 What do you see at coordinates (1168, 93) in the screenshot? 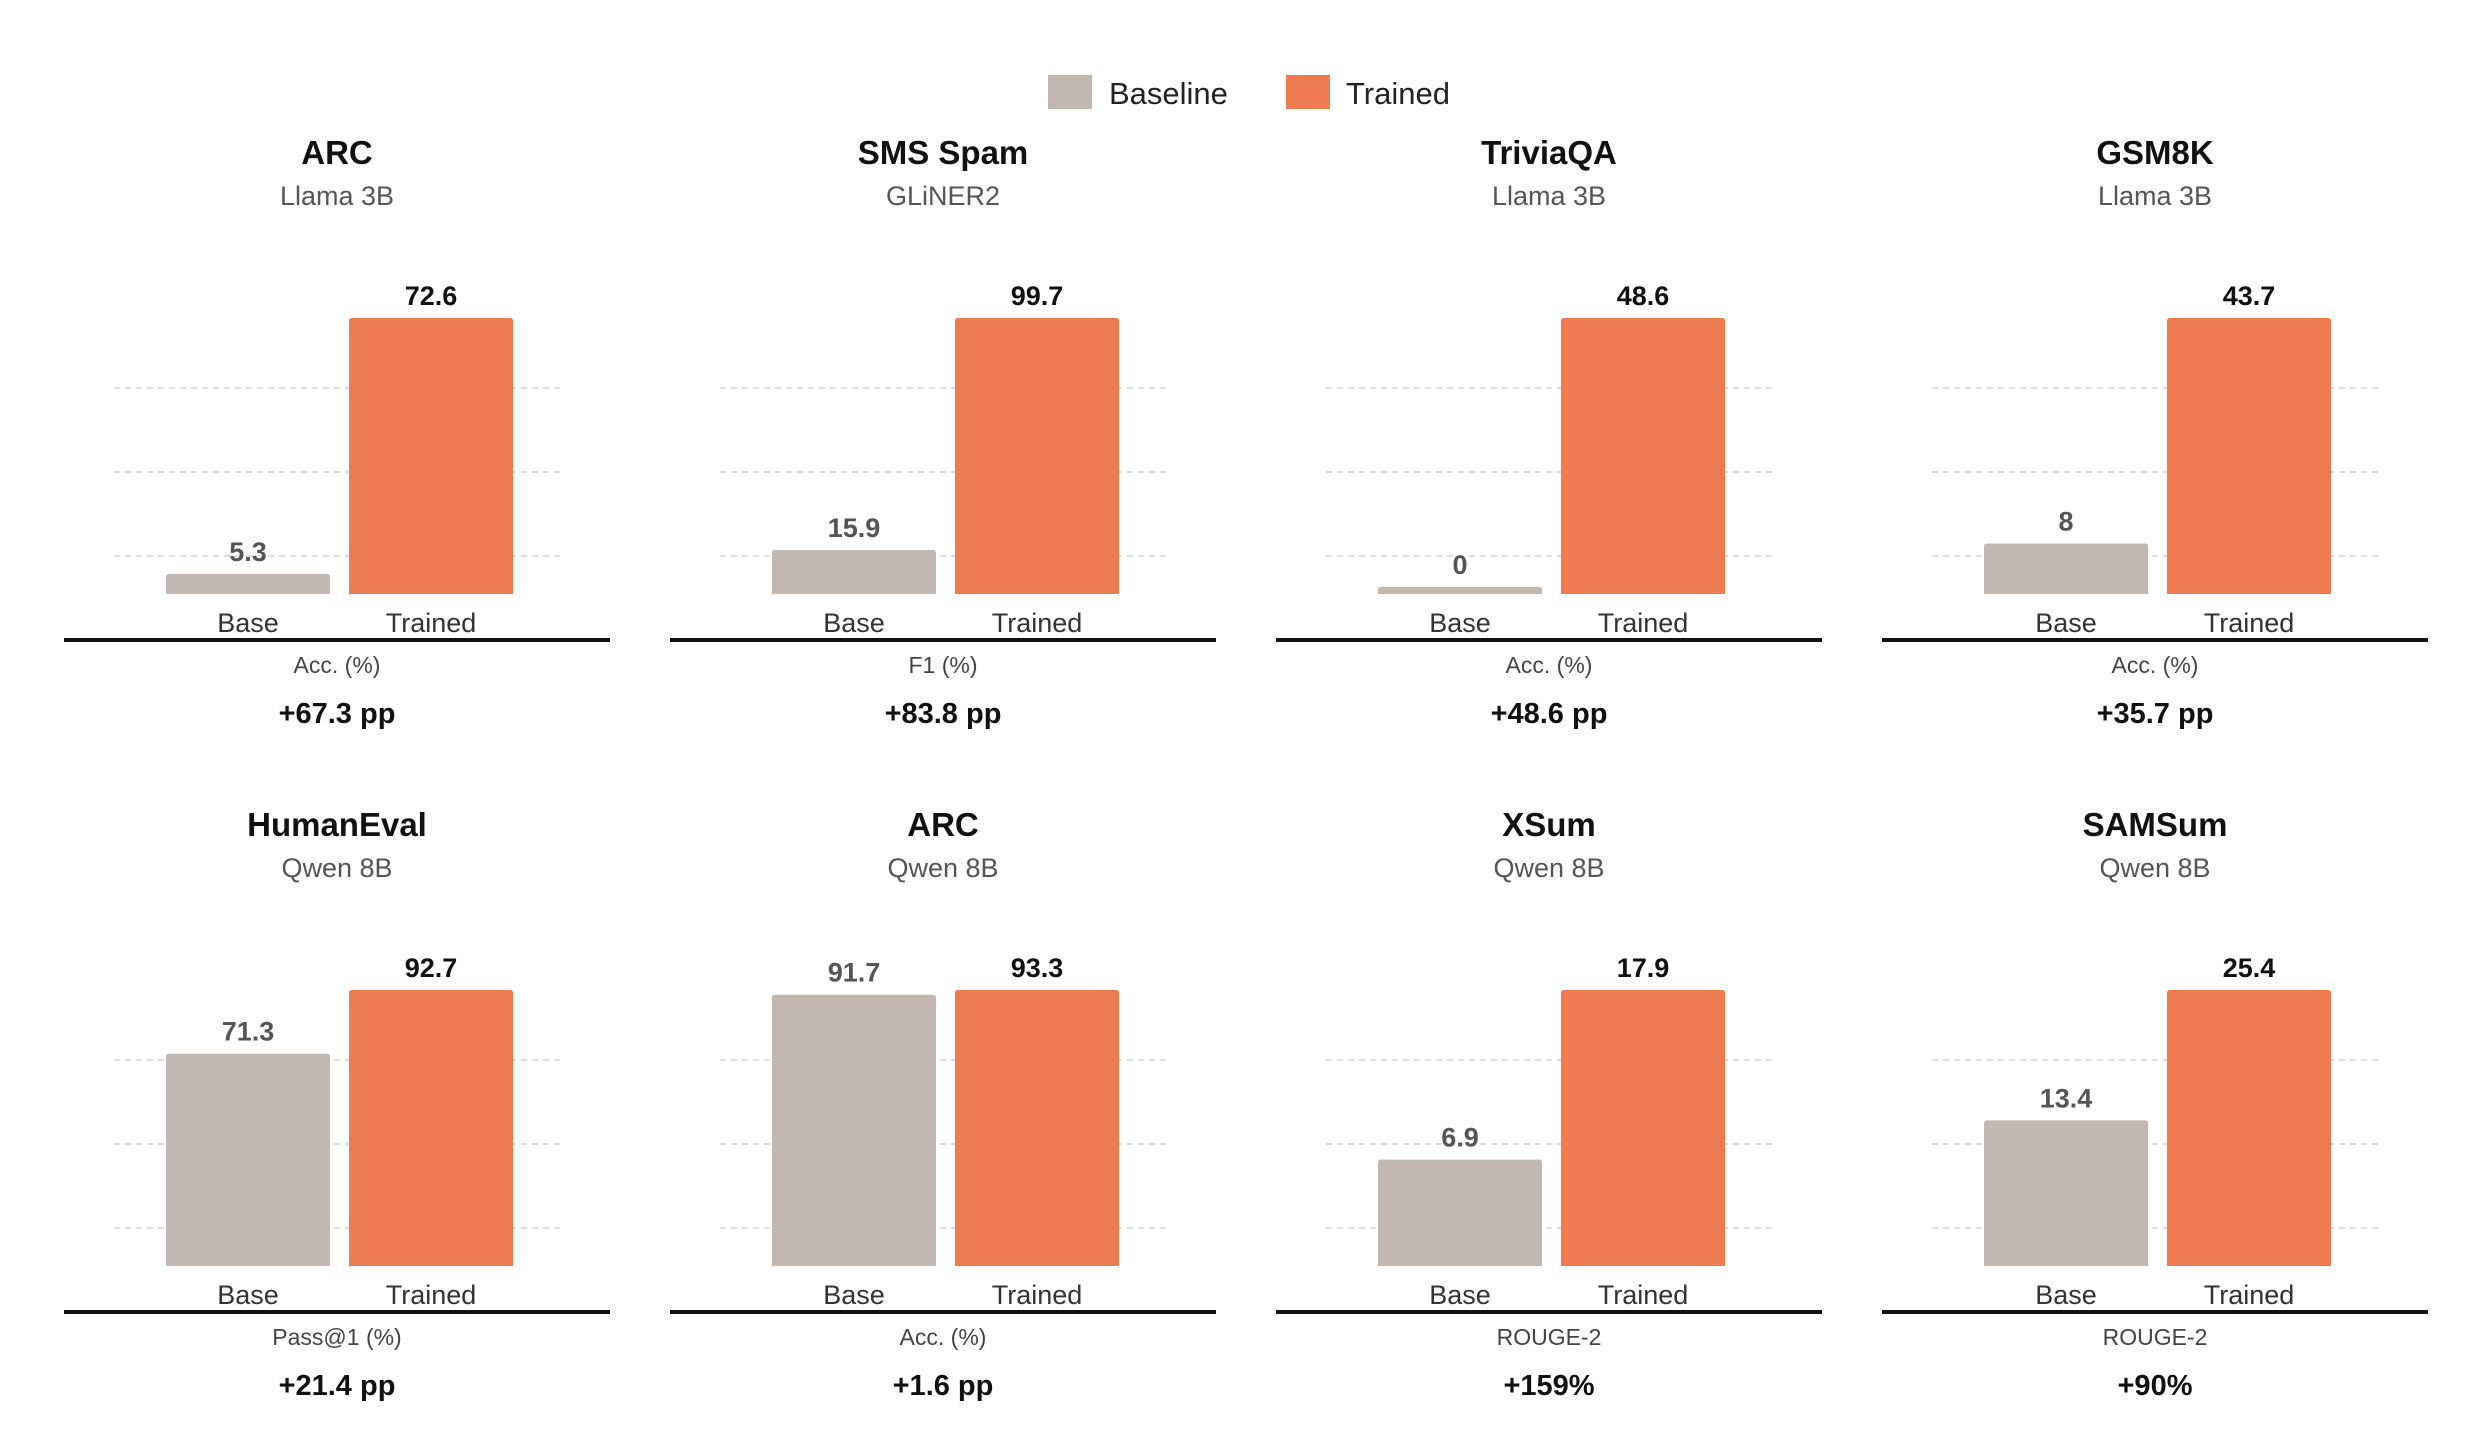
I see `legend-baseline-label: Baseline` at bounding box center [1168, 93].